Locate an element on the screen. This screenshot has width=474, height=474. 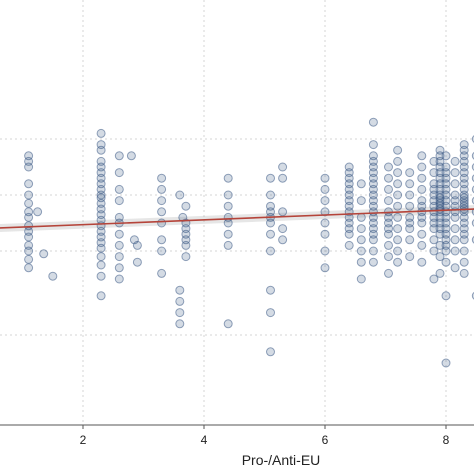
x-tick-label: 8 is located at coordinates (446, 440).